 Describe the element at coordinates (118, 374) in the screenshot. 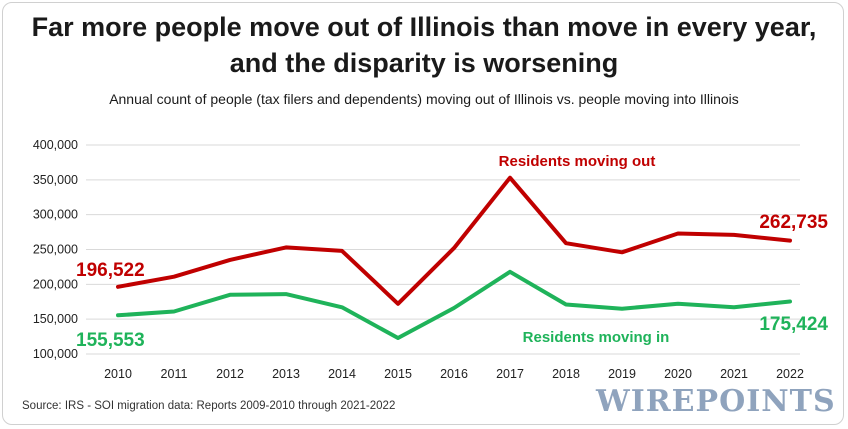

I see `x-tick-label: 2010` at that location.